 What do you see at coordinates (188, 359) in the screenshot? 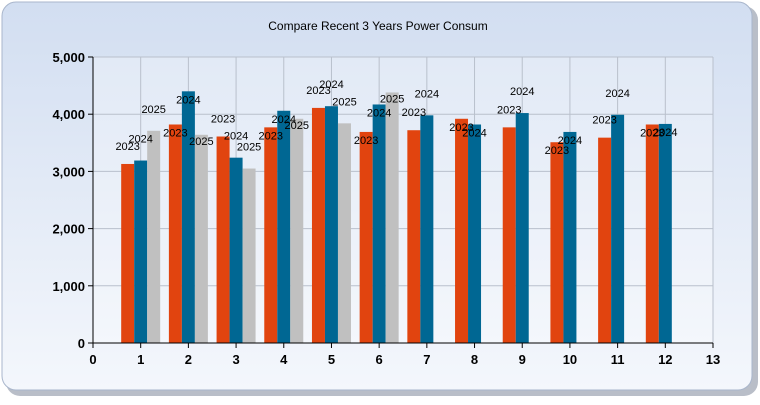
I see `x-tick-label: 2` at bounding box center [188, 359].